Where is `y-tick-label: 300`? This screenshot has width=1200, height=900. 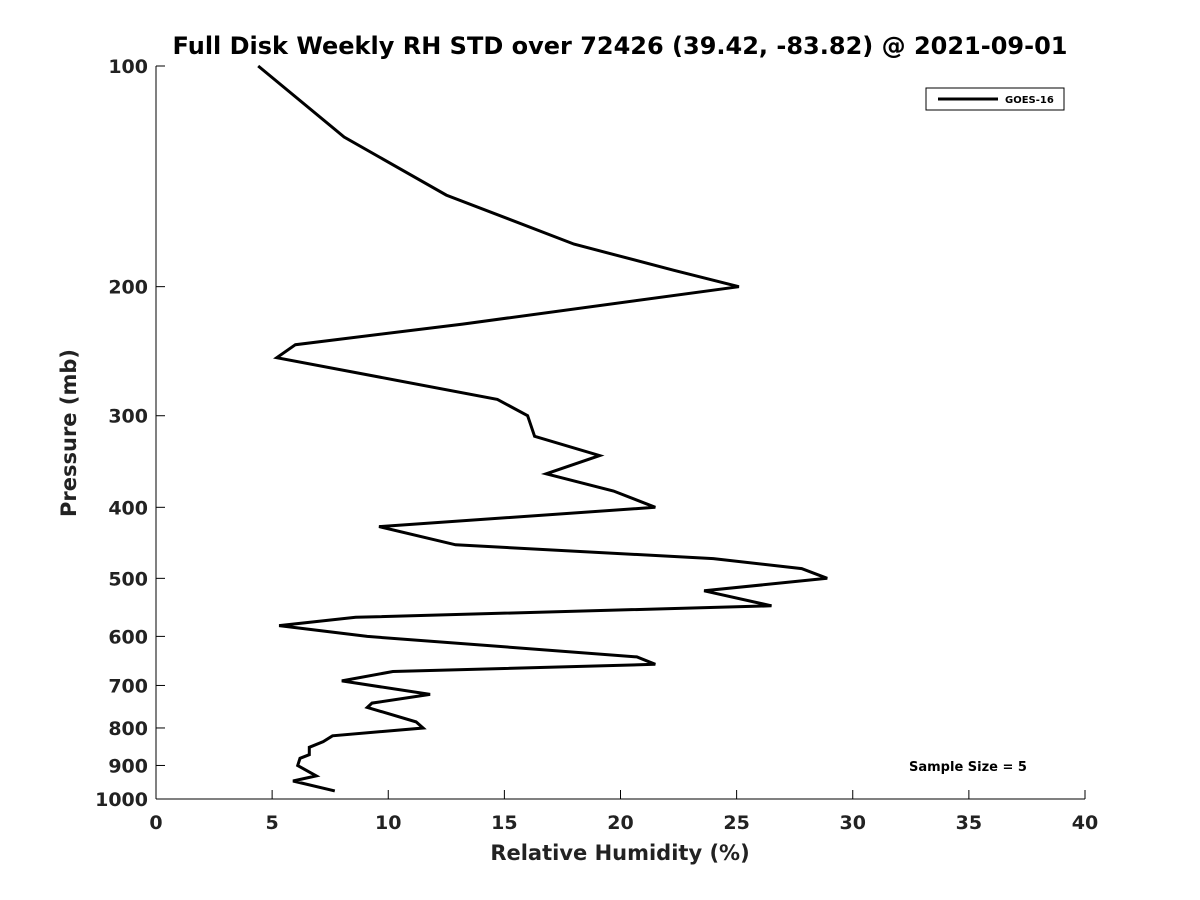
y-tick-label: 300 is located at coordinates (128, 417).